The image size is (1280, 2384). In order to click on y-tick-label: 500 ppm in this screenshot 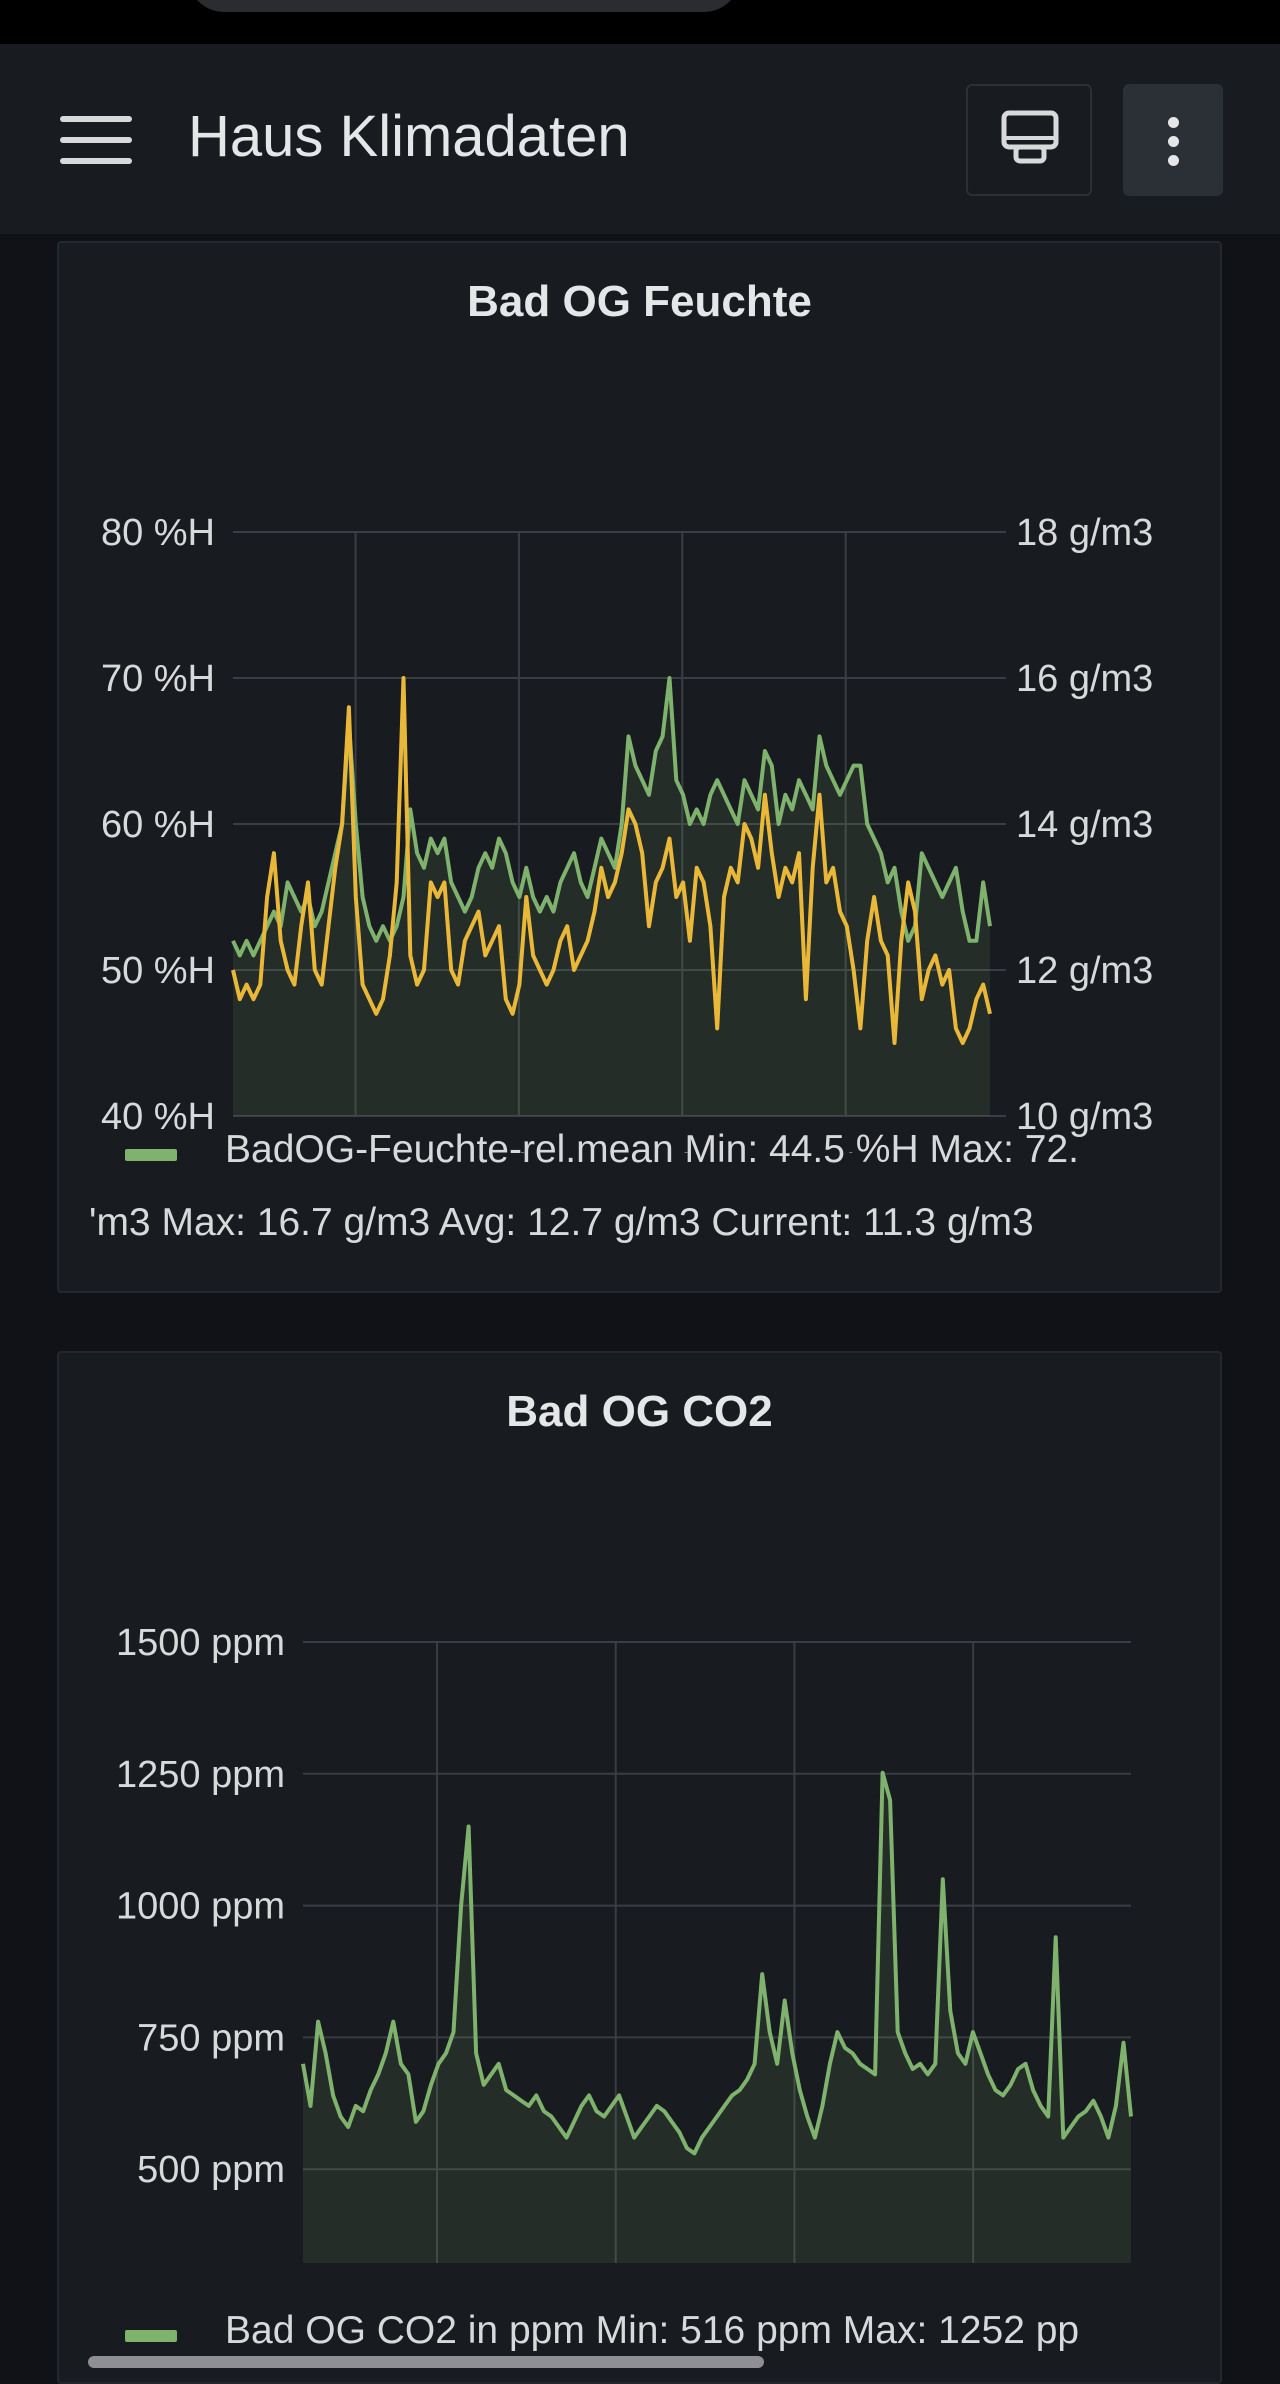, I will do `click(211, 2170)`.